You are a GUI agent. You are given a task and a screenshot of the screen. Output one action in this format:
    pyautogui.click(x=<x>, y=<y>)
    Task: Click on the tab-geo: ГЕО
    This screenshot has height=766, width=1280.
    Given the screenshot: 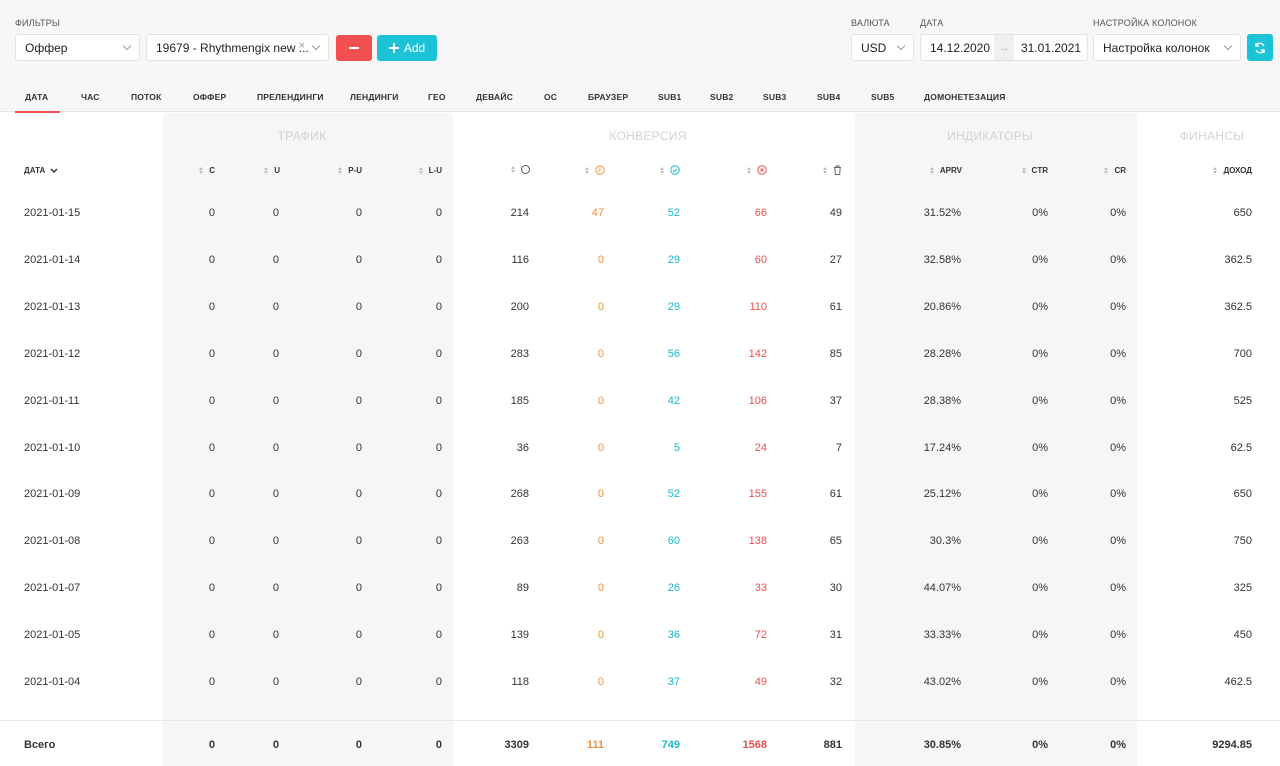 What is the action you would take?
    pyautogui.click(x=437, y=97)
    